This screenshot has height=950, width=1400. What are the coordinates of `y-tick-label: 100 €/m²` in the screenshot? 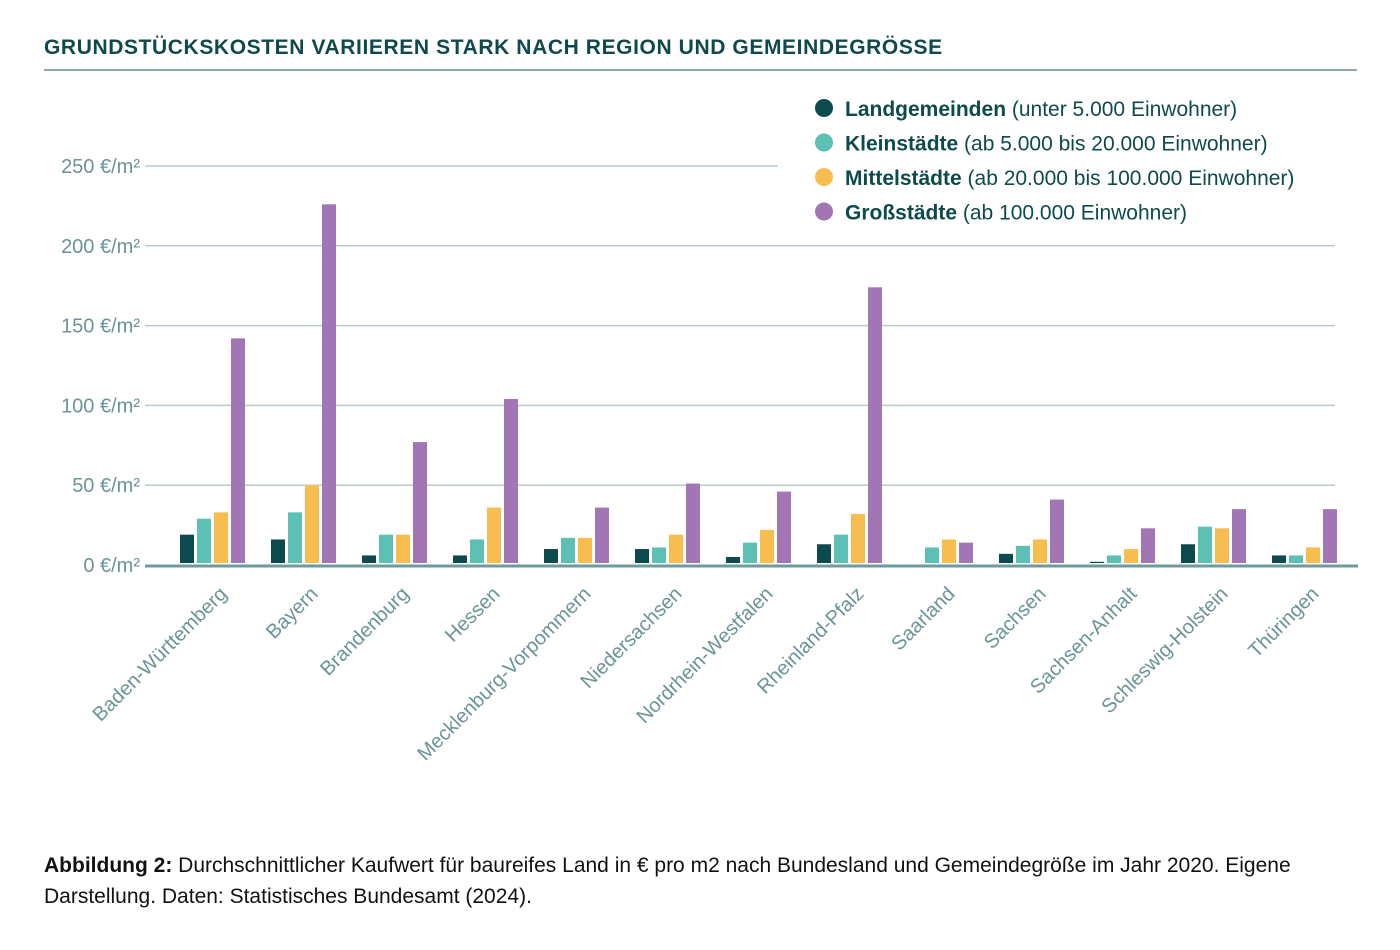 It's located at (100, 406).